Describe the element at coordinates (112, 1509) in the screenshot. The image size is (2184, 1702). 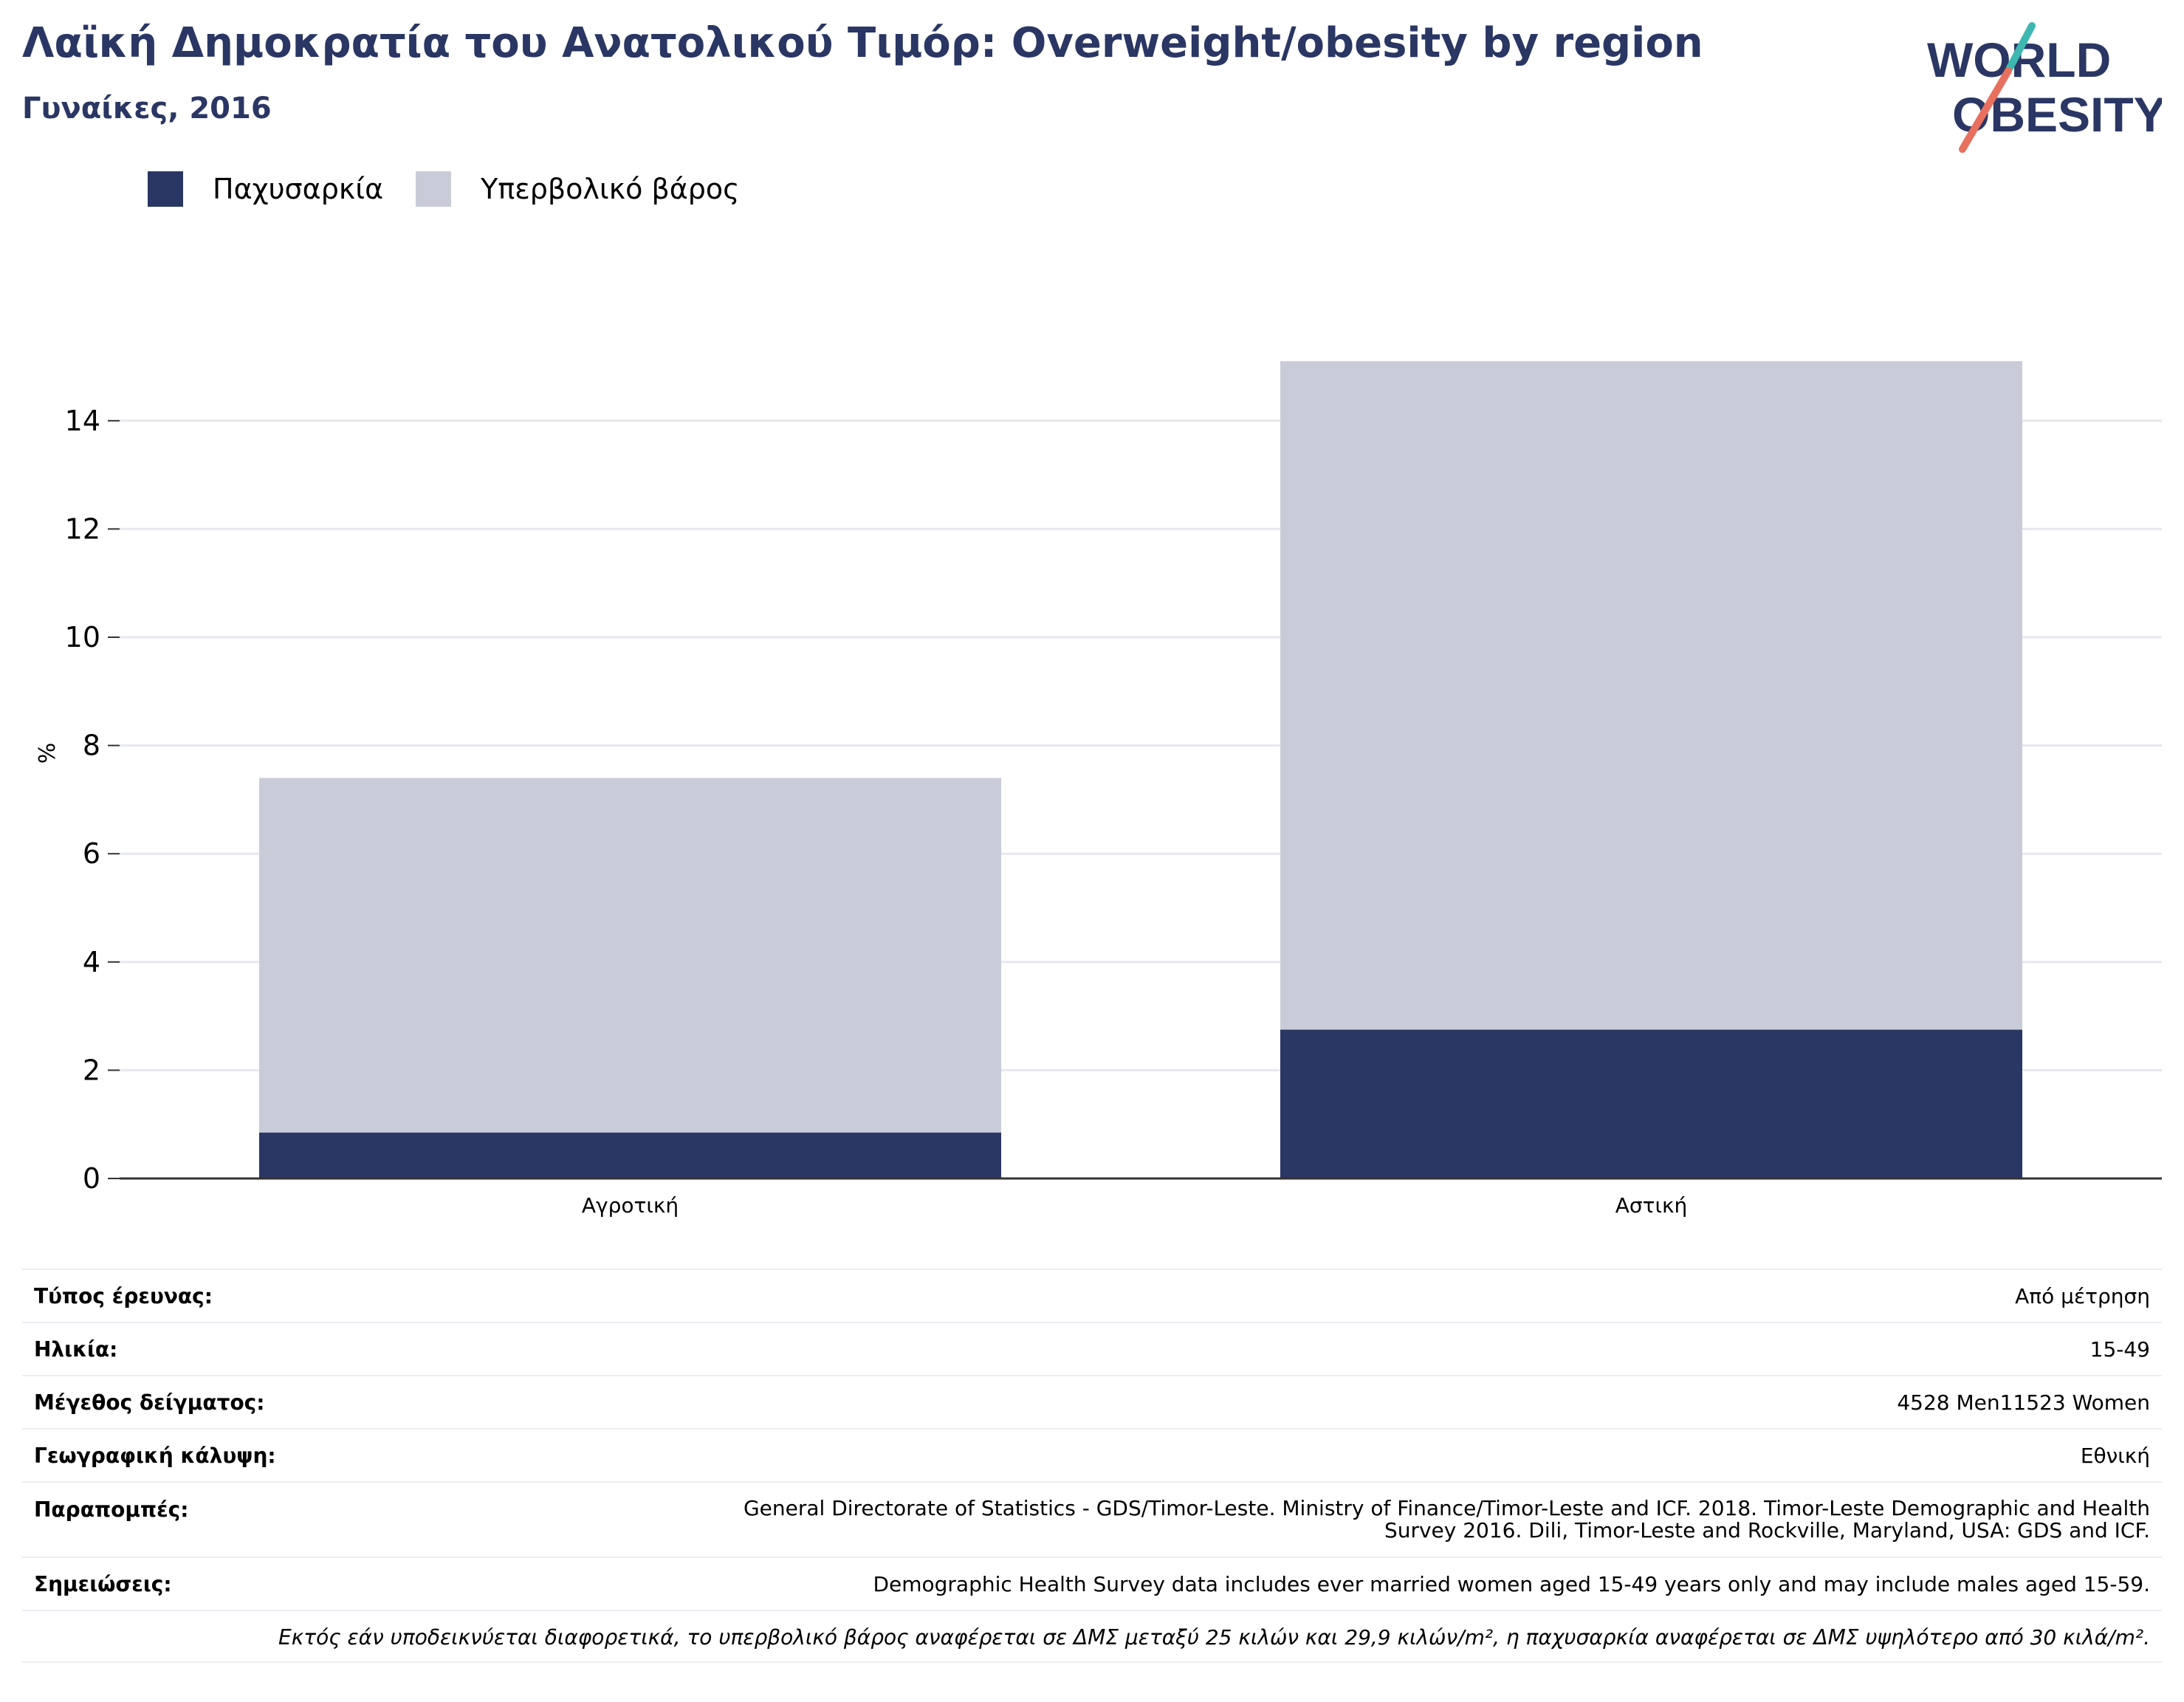
I see `info-label: Παραπομπές:` at that location.